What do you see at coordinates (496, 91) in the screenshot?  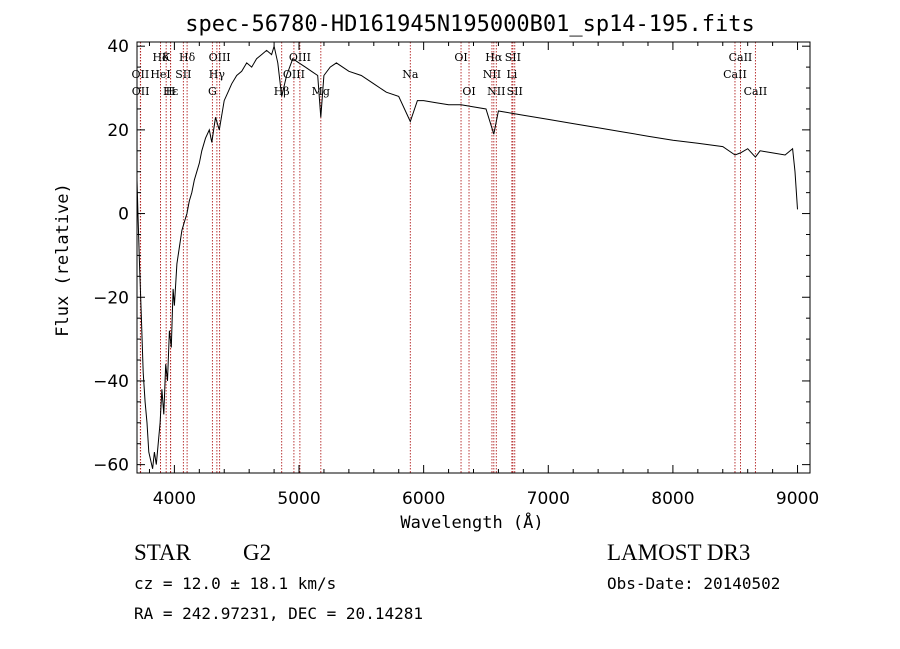 I see `line-label-21: NII` at bounding box center [496, 91].